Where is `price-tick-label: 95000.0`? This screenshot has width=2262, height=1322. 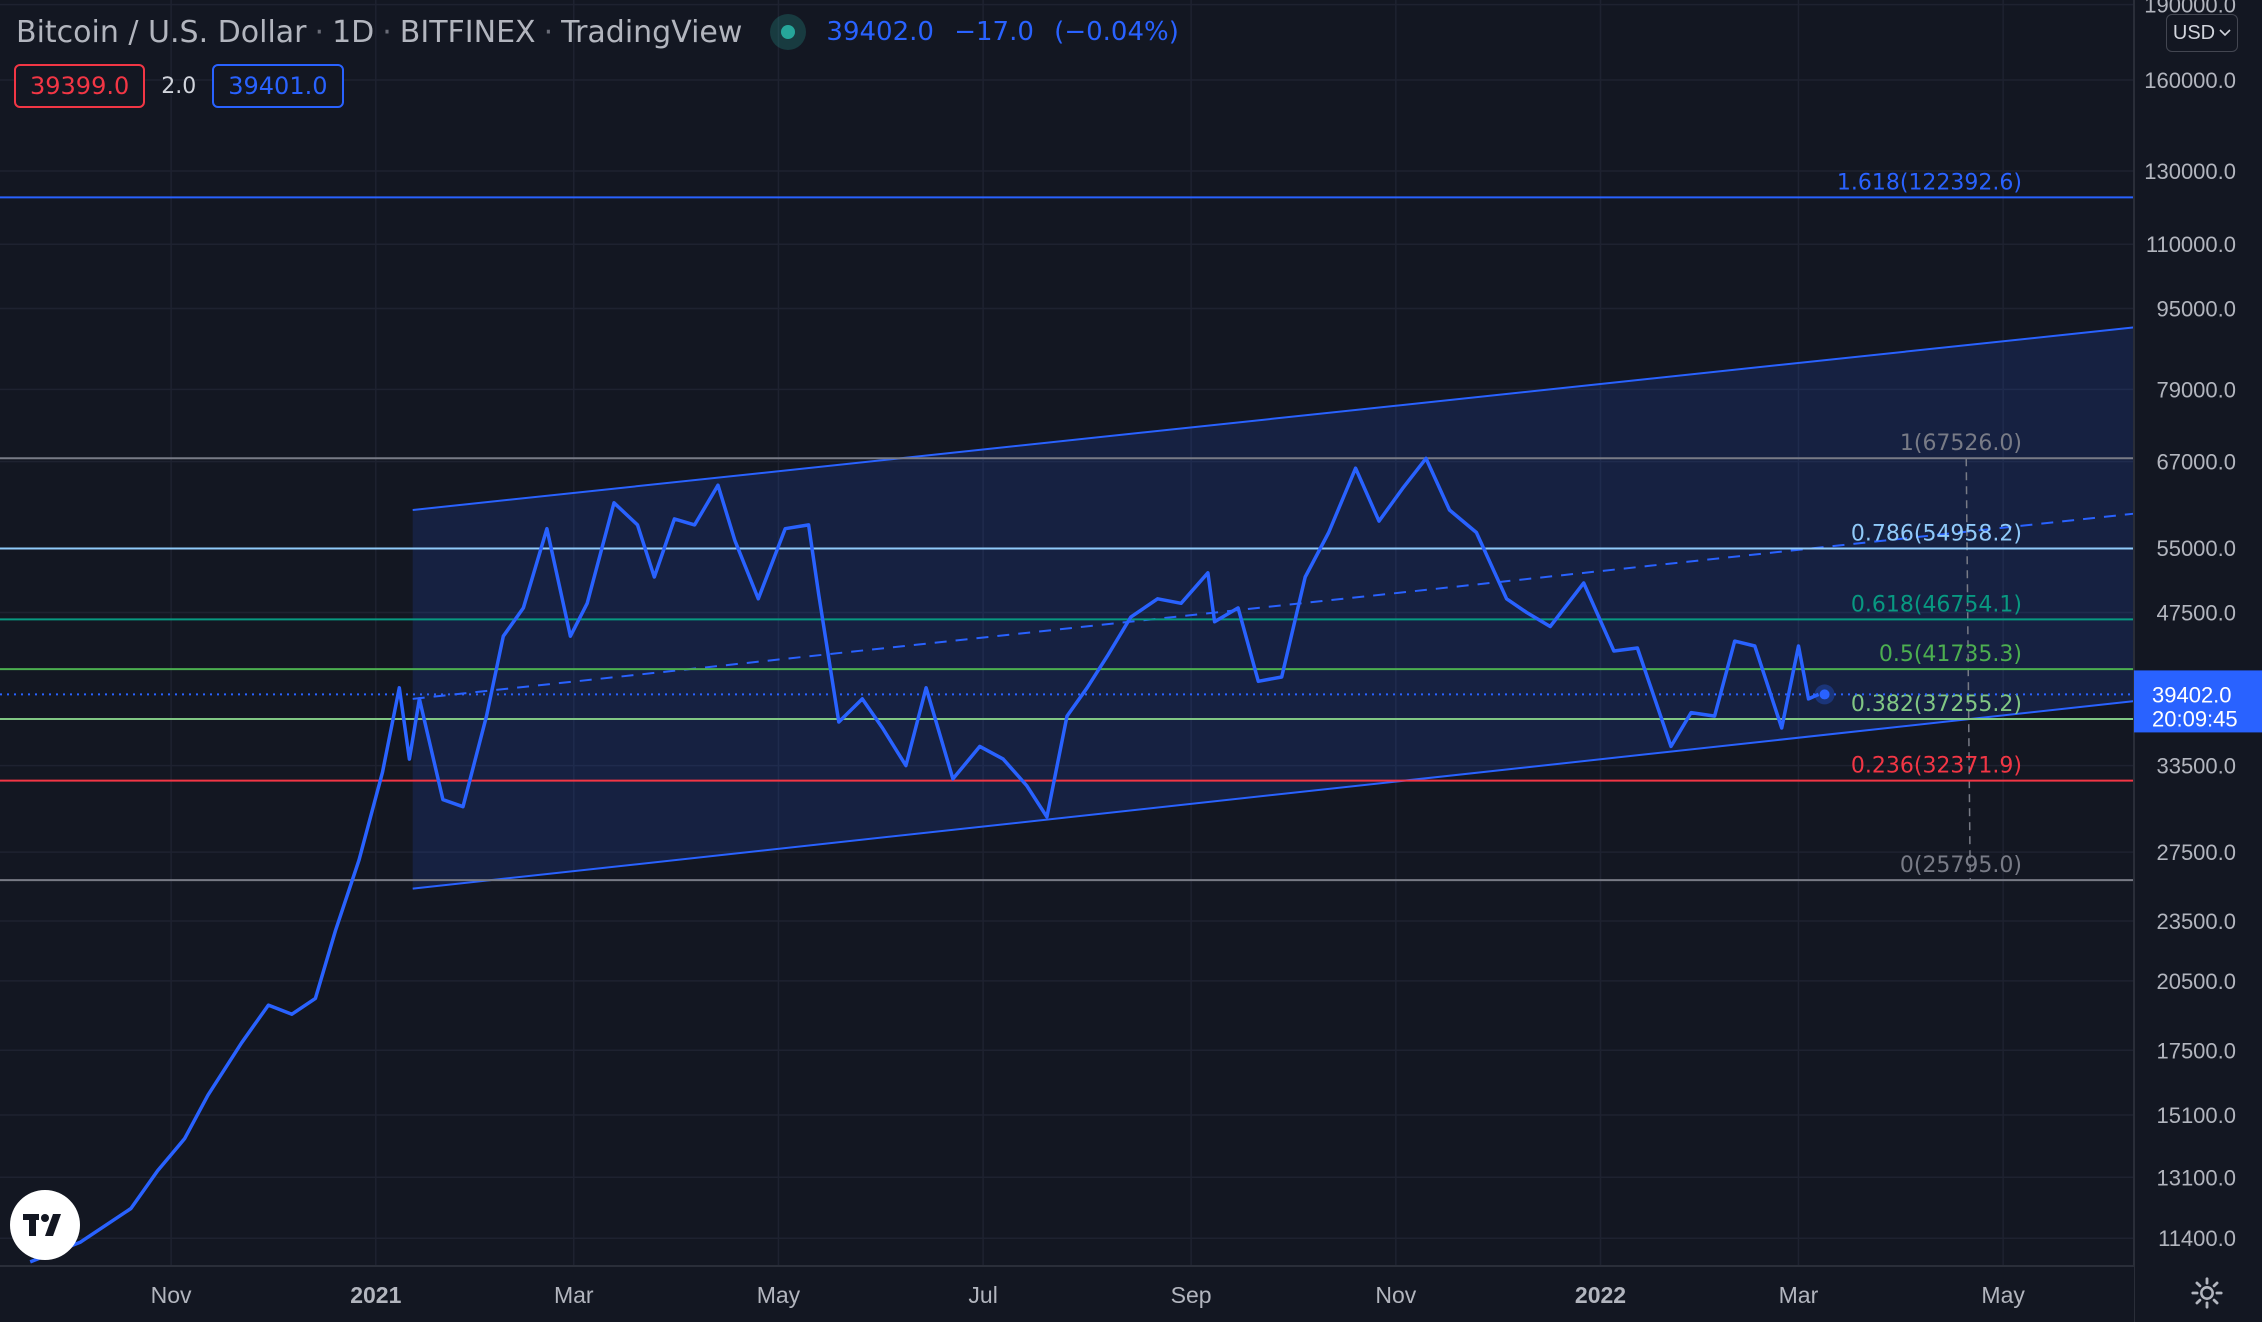
price-tick-label: 95000.0 is located at coordinates (2196, 309).